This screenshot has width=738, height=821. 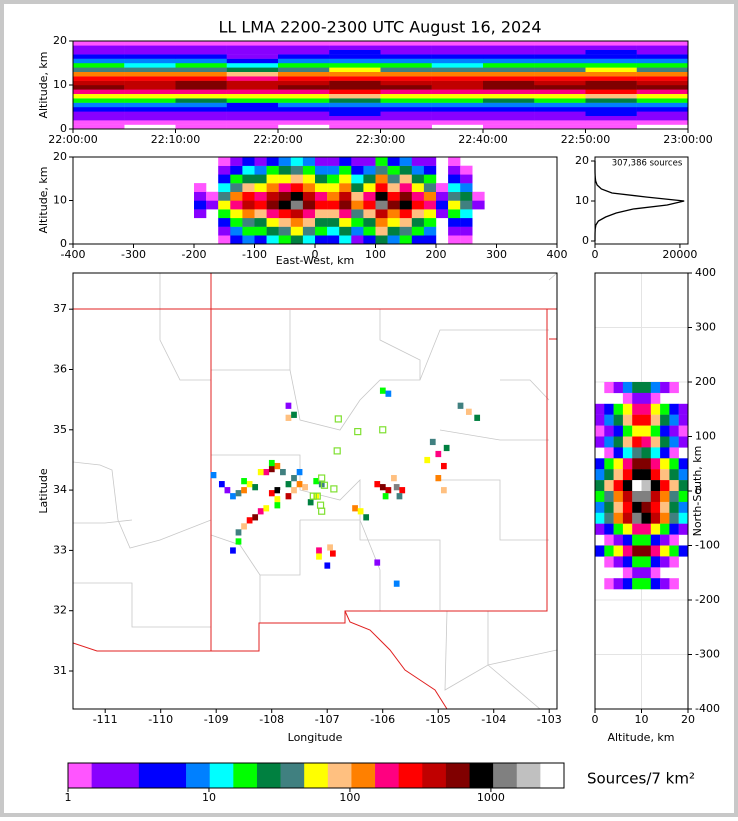 I want to click on annotation: 307,386 sources, so click(x=647, y=164).